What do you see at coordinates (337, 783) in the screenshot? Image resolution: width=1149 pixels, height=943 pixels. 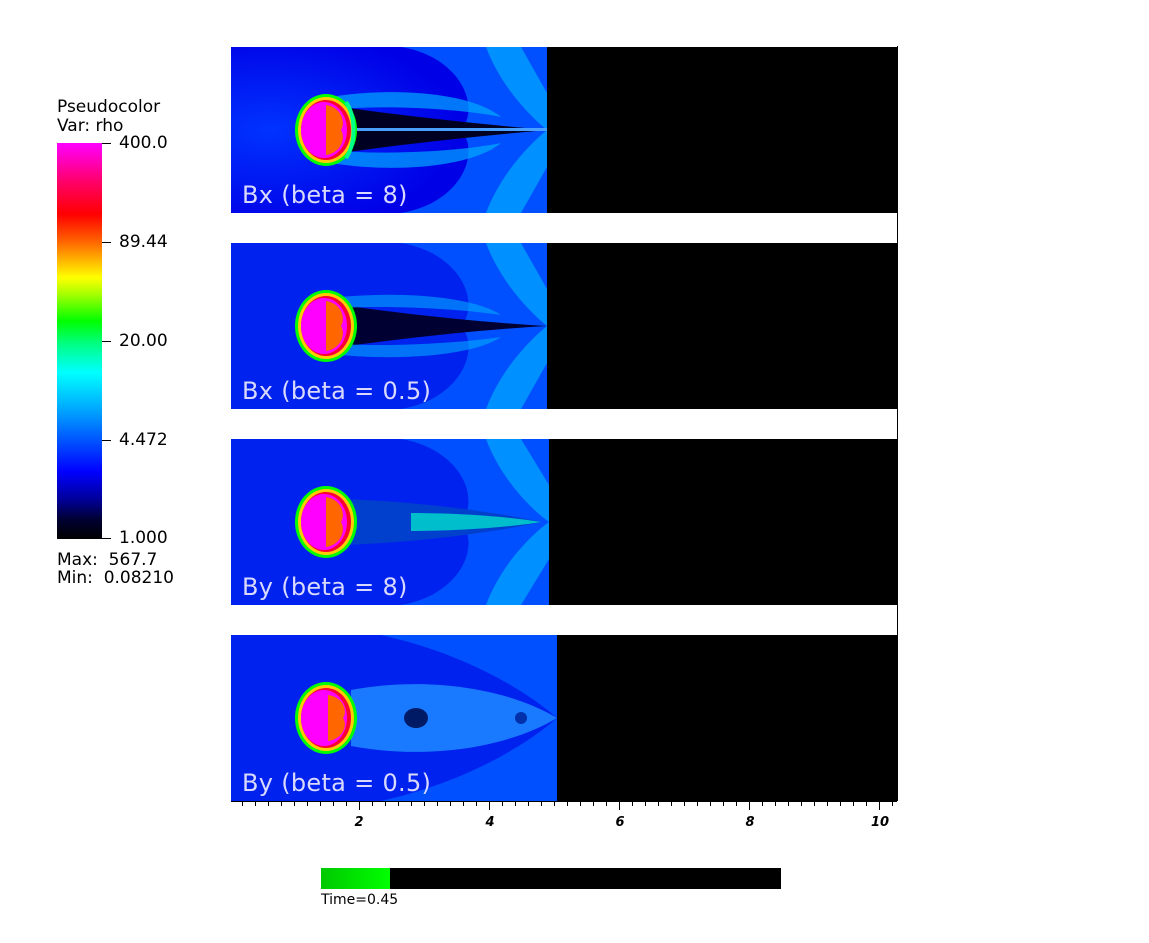 I see `panel-label: By (beta = 0.5)` at bounding box center [337, 783].